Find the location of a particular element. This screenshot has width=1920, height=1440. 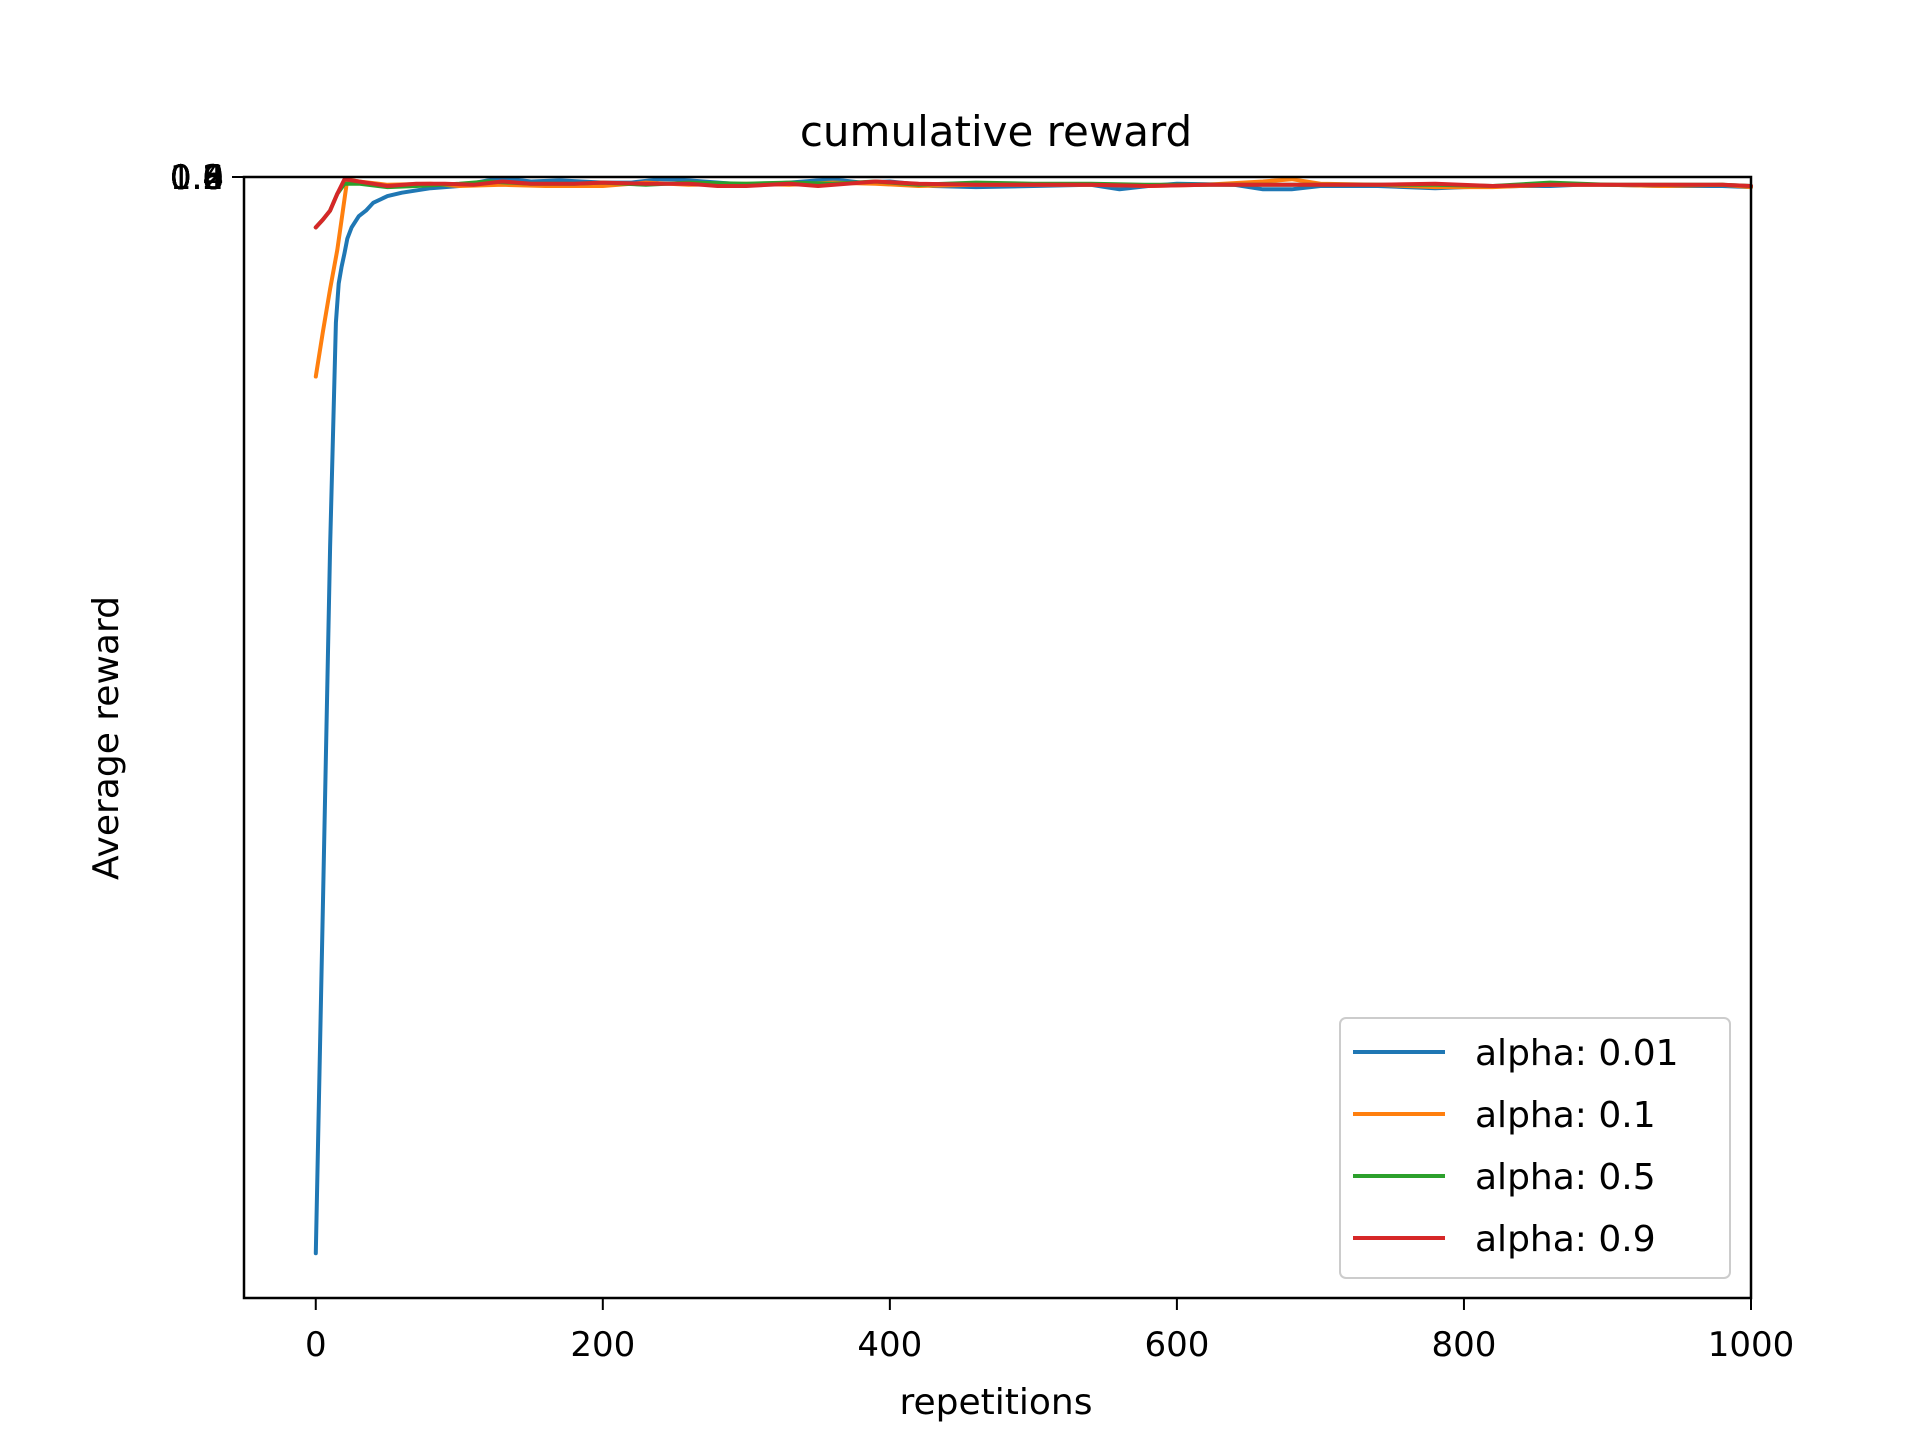

y-axis-label: Average reward is located at coordinates (106, 738).